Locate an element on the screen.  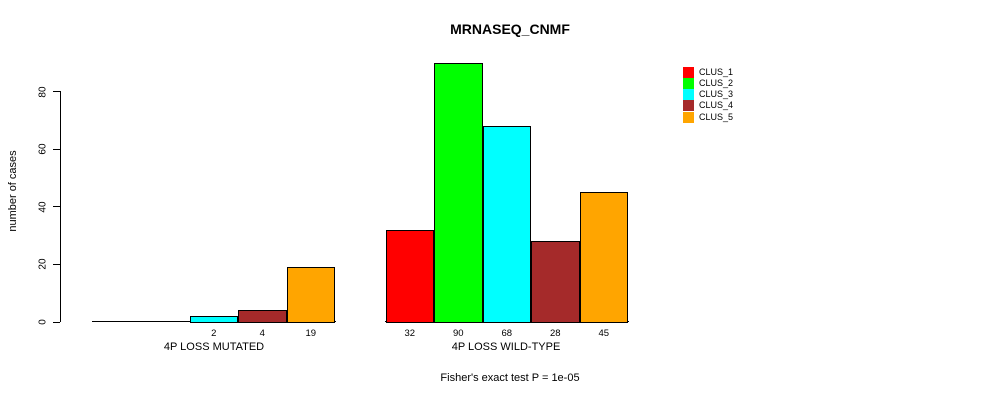
bar-value-label: 45 is located at coordinates (604, 333).